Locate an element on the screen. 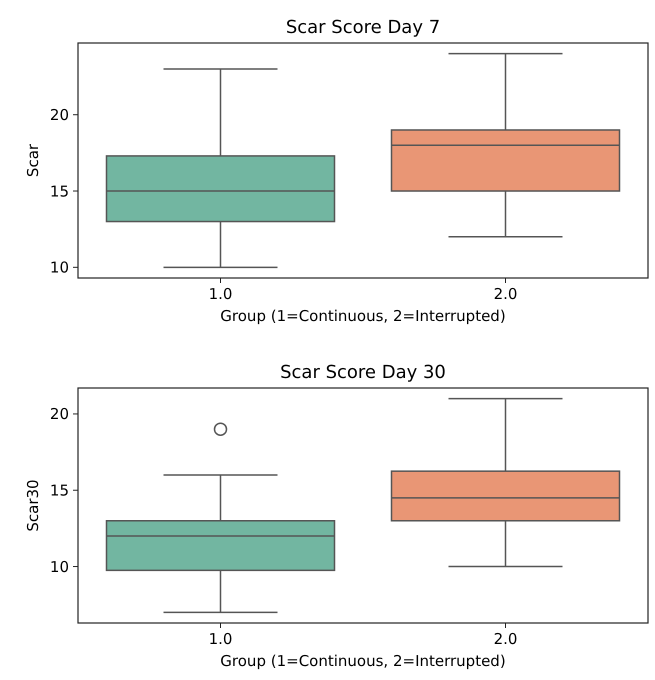 This screenshot has height=680, width=655. y-axis-title: Scar30 is located at coordinates (33, 505).